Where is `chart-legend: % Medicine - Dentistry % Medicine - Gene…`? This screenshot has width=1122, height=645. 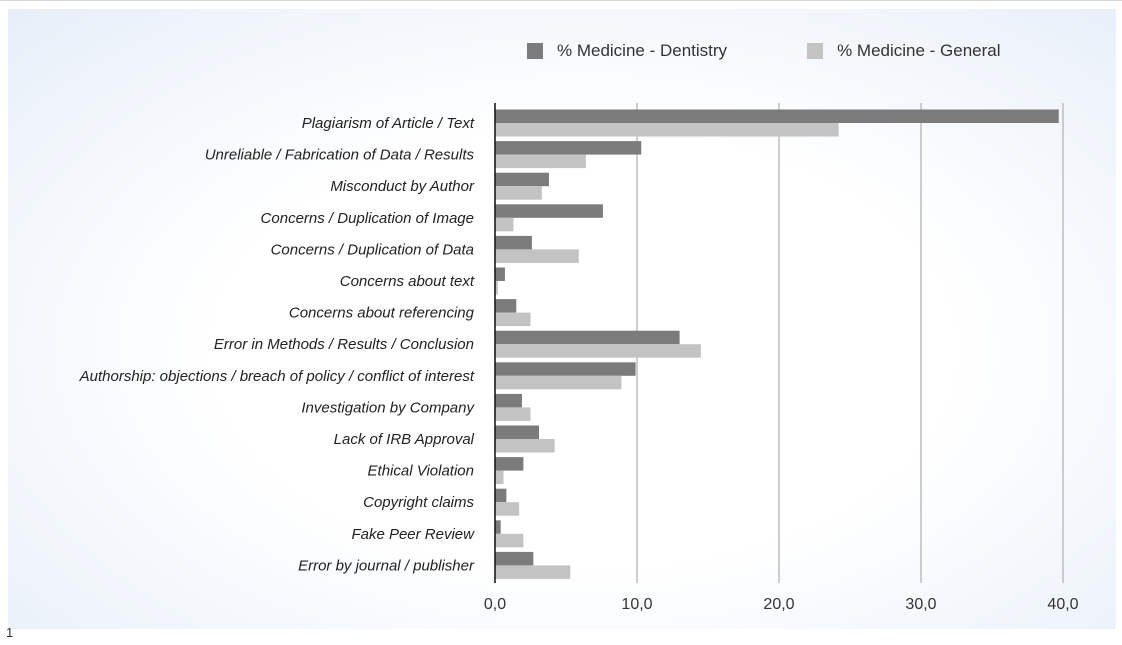
chart-legend: % Medicine - Dentistry % Medicine - Gene… is located at coordinates (764, 51).